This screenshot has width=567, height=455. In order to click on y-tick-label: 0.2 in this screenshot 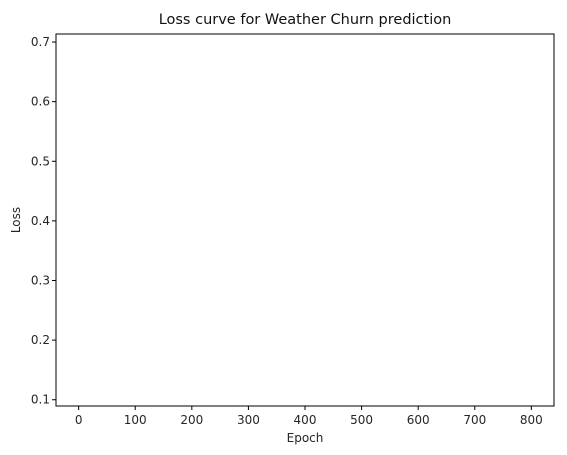, I will do `click(40, 340)`.